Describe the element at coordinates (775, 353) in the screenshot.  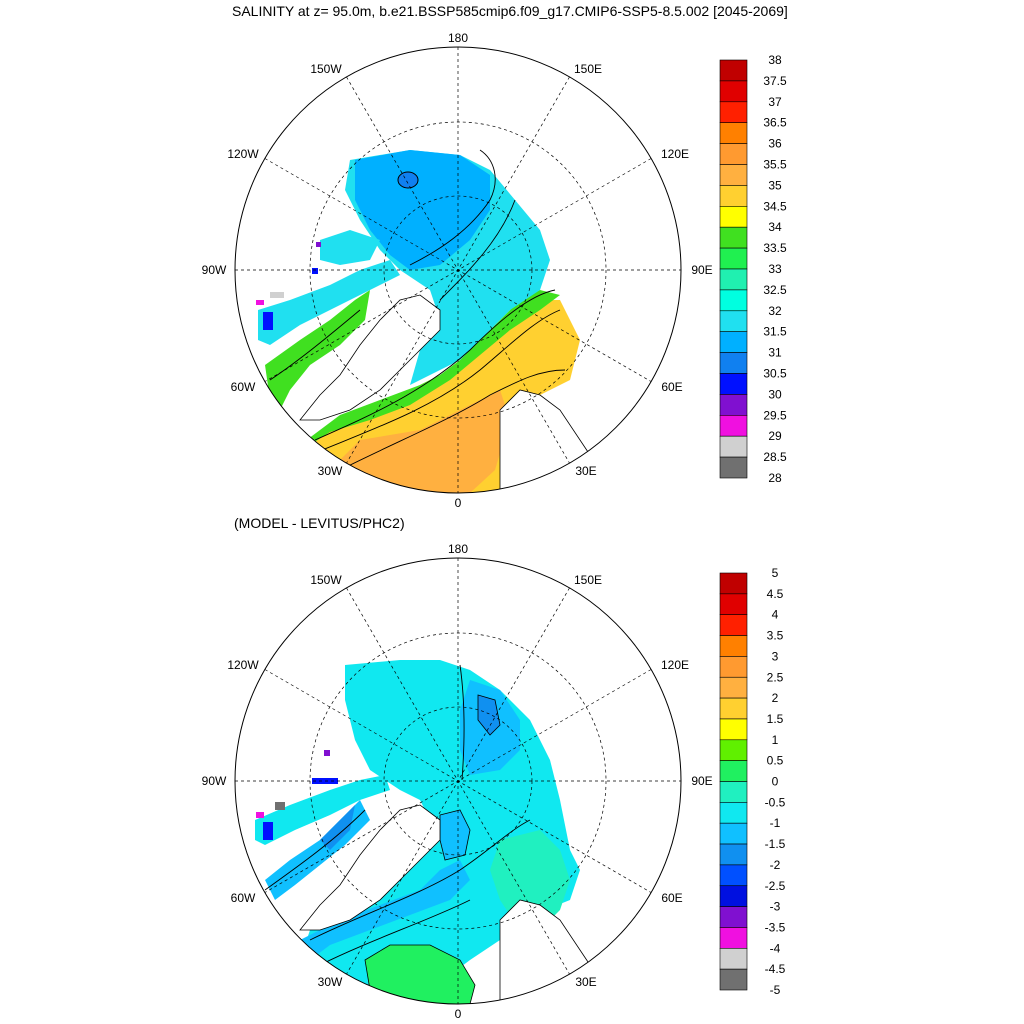
I see `salinity-colorbar-label: 31` at that location.